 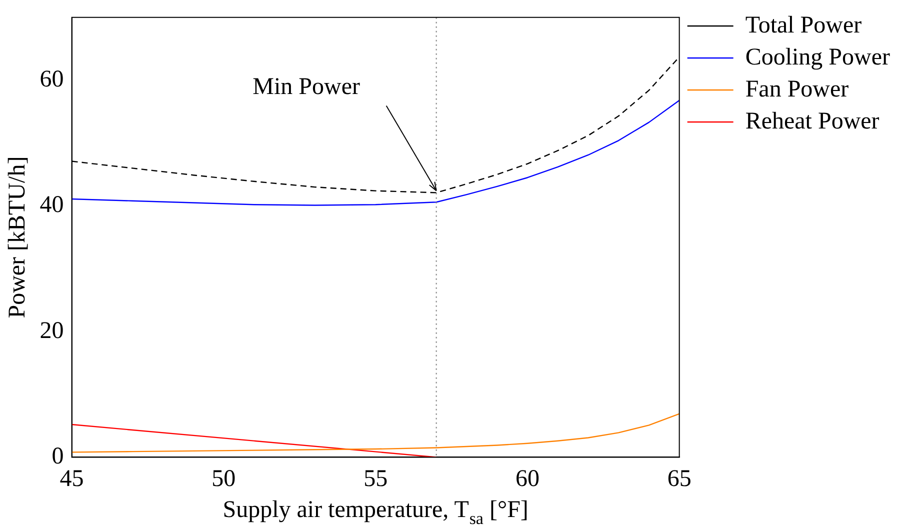 I want to click on x-tick-label: 50, so click(x=224, y=479).